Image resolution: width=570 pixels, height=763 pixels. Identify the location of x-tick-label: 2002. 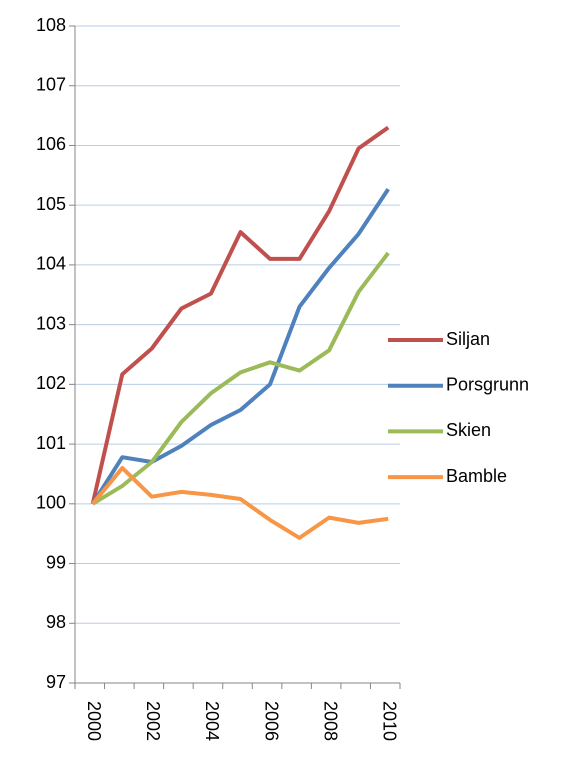
(153, 721).